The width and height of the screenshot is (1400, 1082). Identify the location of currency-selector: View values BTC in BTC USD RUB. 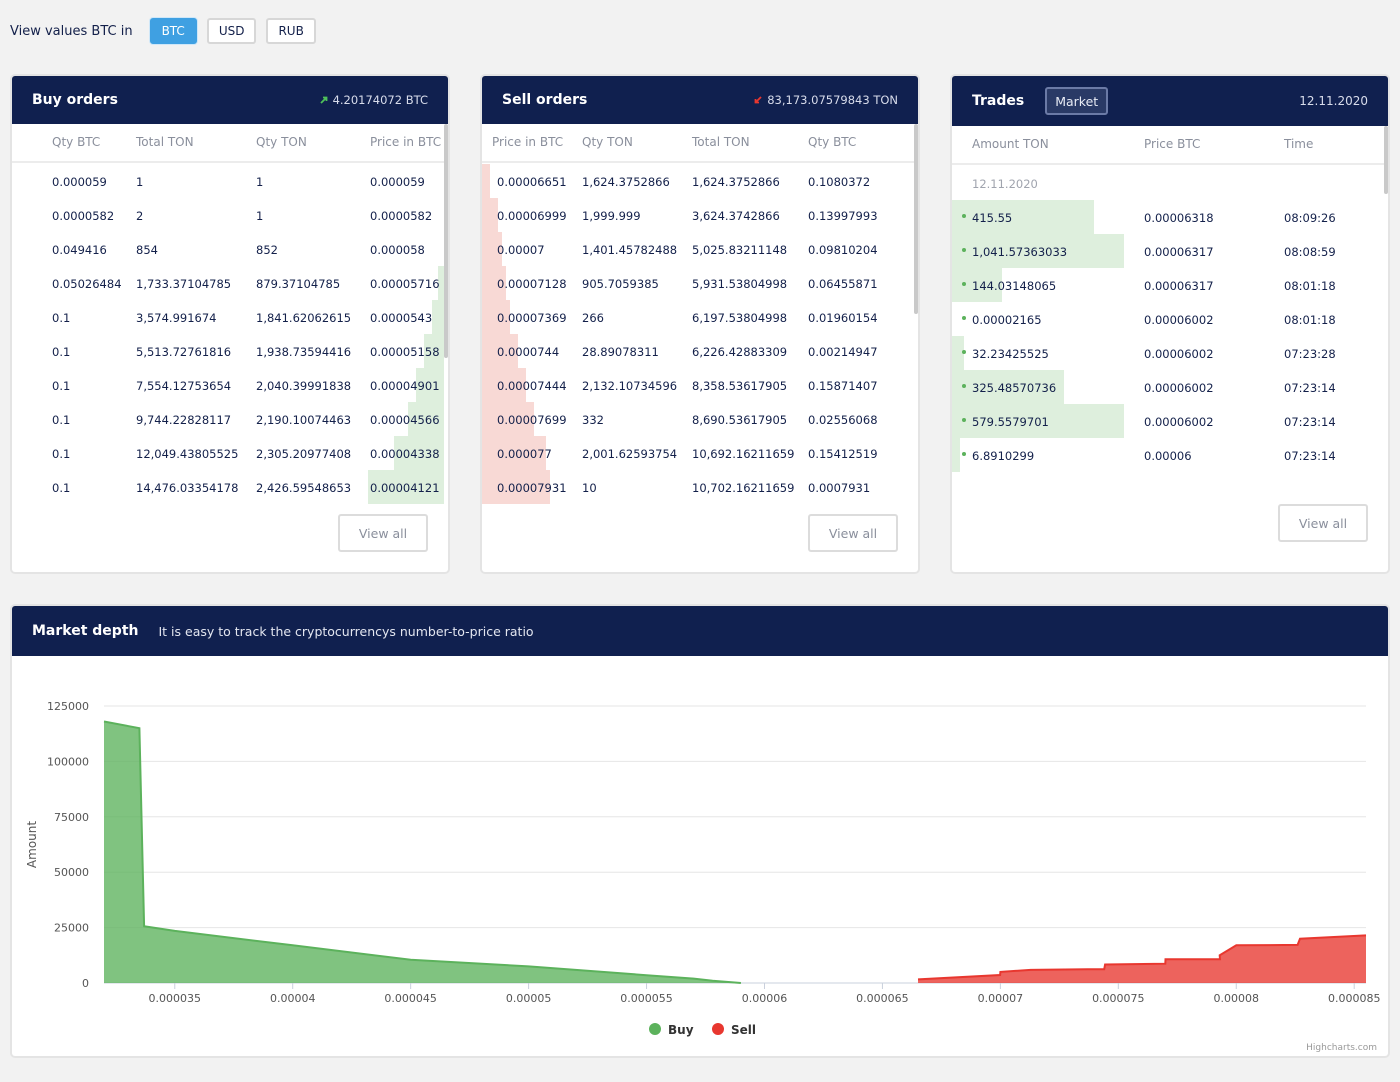
(168, 31).